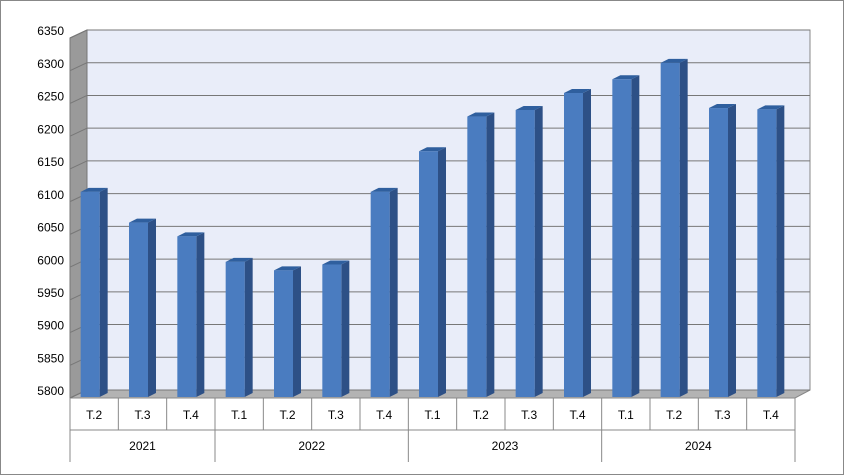  I want to click on y-tick-label: 6350, so click(50, 31).